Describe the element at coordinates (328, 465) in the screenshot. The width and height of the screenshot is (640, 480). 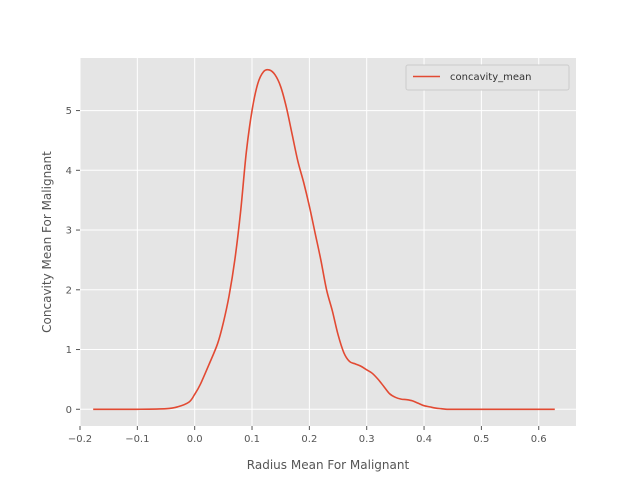
I see `x-axis-label: Radius Mean For Malignant` at that location.